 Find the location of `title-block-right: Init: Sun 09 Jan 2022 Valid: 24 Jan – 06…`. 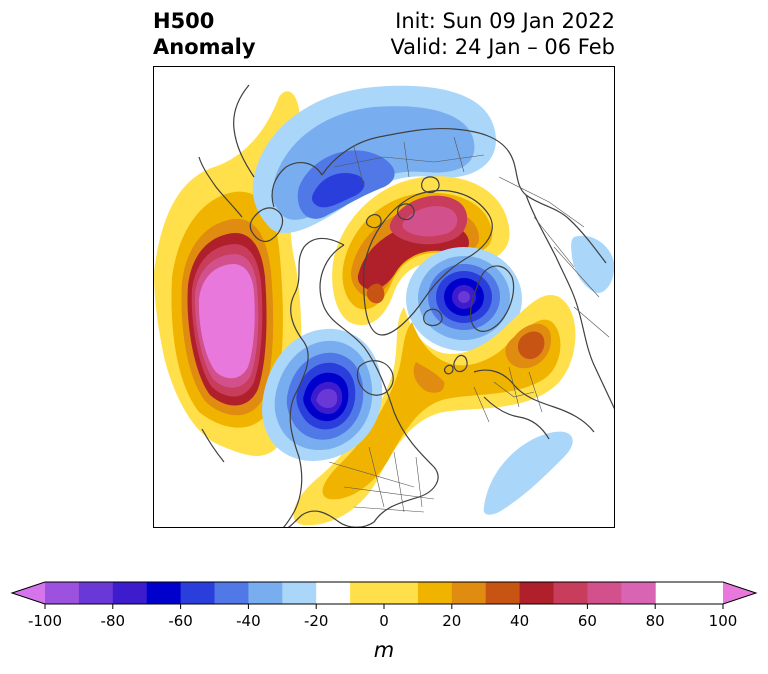

title-block-right: Init: Sun 09 Jan 2022 Valid: 24 Jan – 06… is located at coordinates (502, 34).